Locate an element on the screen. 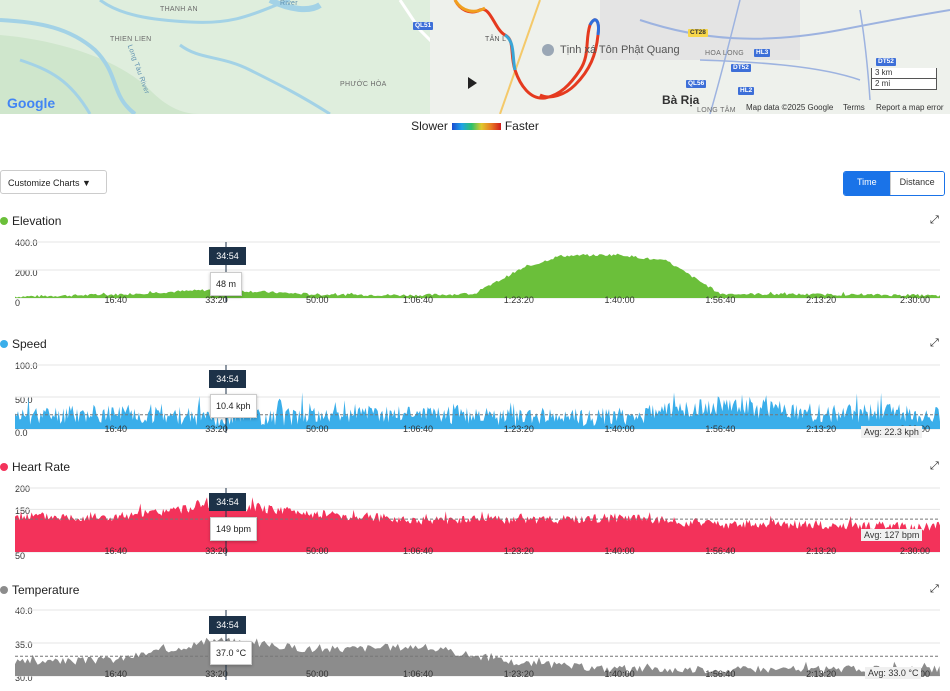 Image resolution: width=950 pixels, height=691 pixels. road-dt52-east: DT52 is located at coordinates (886, 62).